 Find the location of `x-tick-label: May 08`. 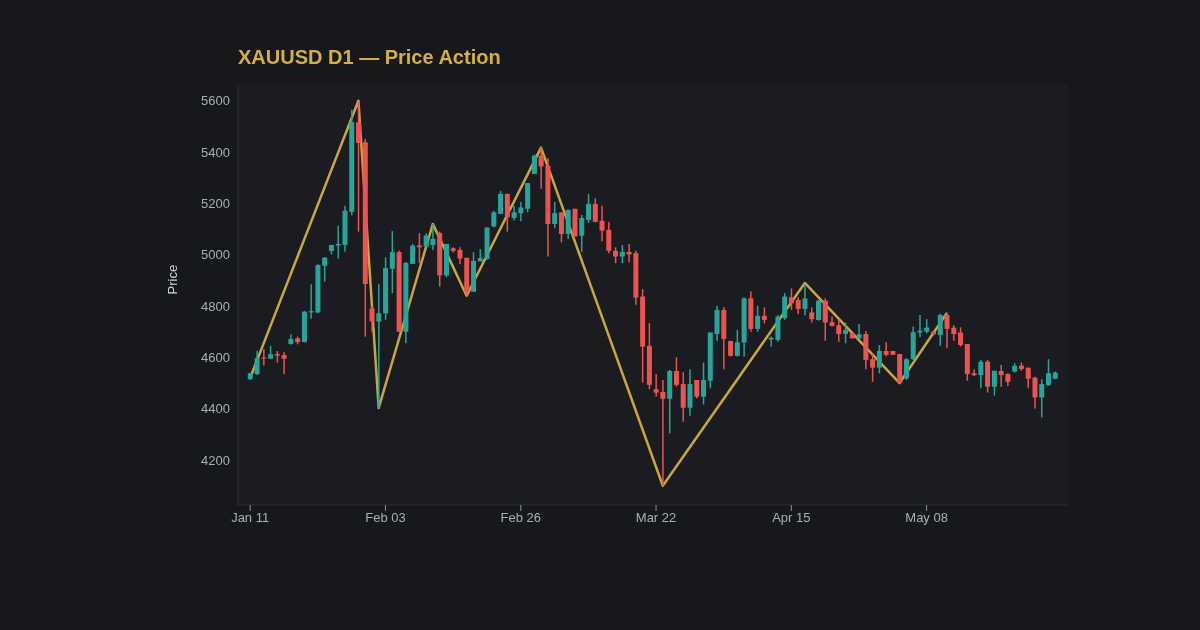

x-tick-label: May 08 is located at coordinates (926, 518).